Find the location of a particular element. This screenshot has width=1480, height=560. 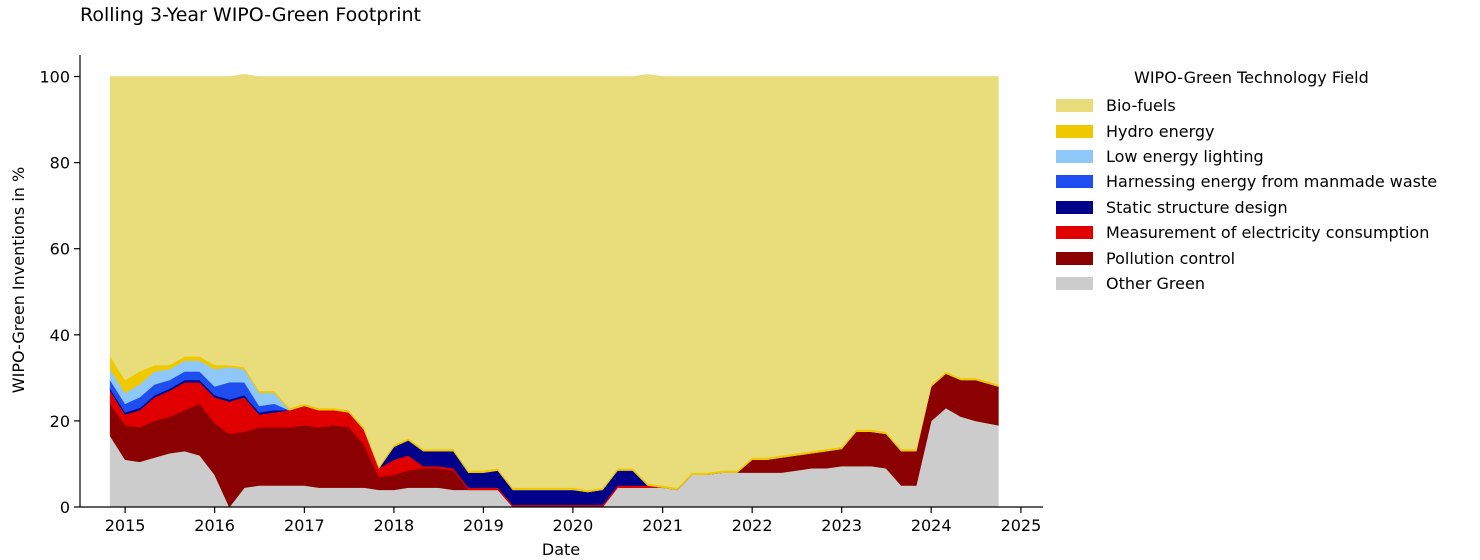

y-tick-label: 60 is located at coordinates (60, 249).